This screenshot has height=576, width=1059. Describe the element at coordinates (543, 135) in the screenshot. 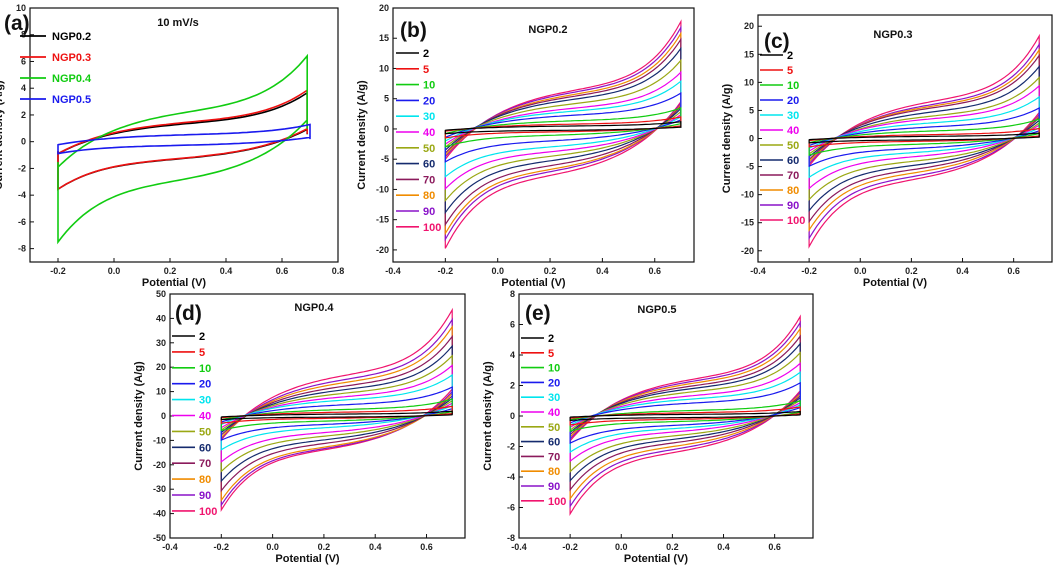

I see `plot-frame` at that location.